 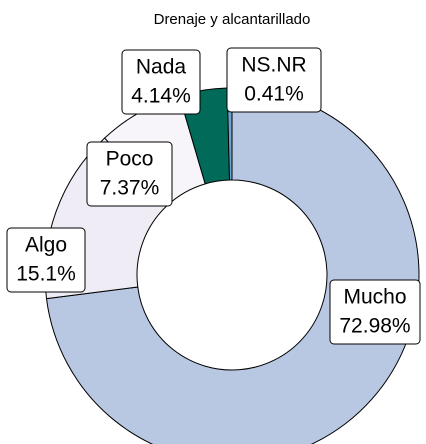 I want to click on label-name: Algo, so click(x=46, y=245).